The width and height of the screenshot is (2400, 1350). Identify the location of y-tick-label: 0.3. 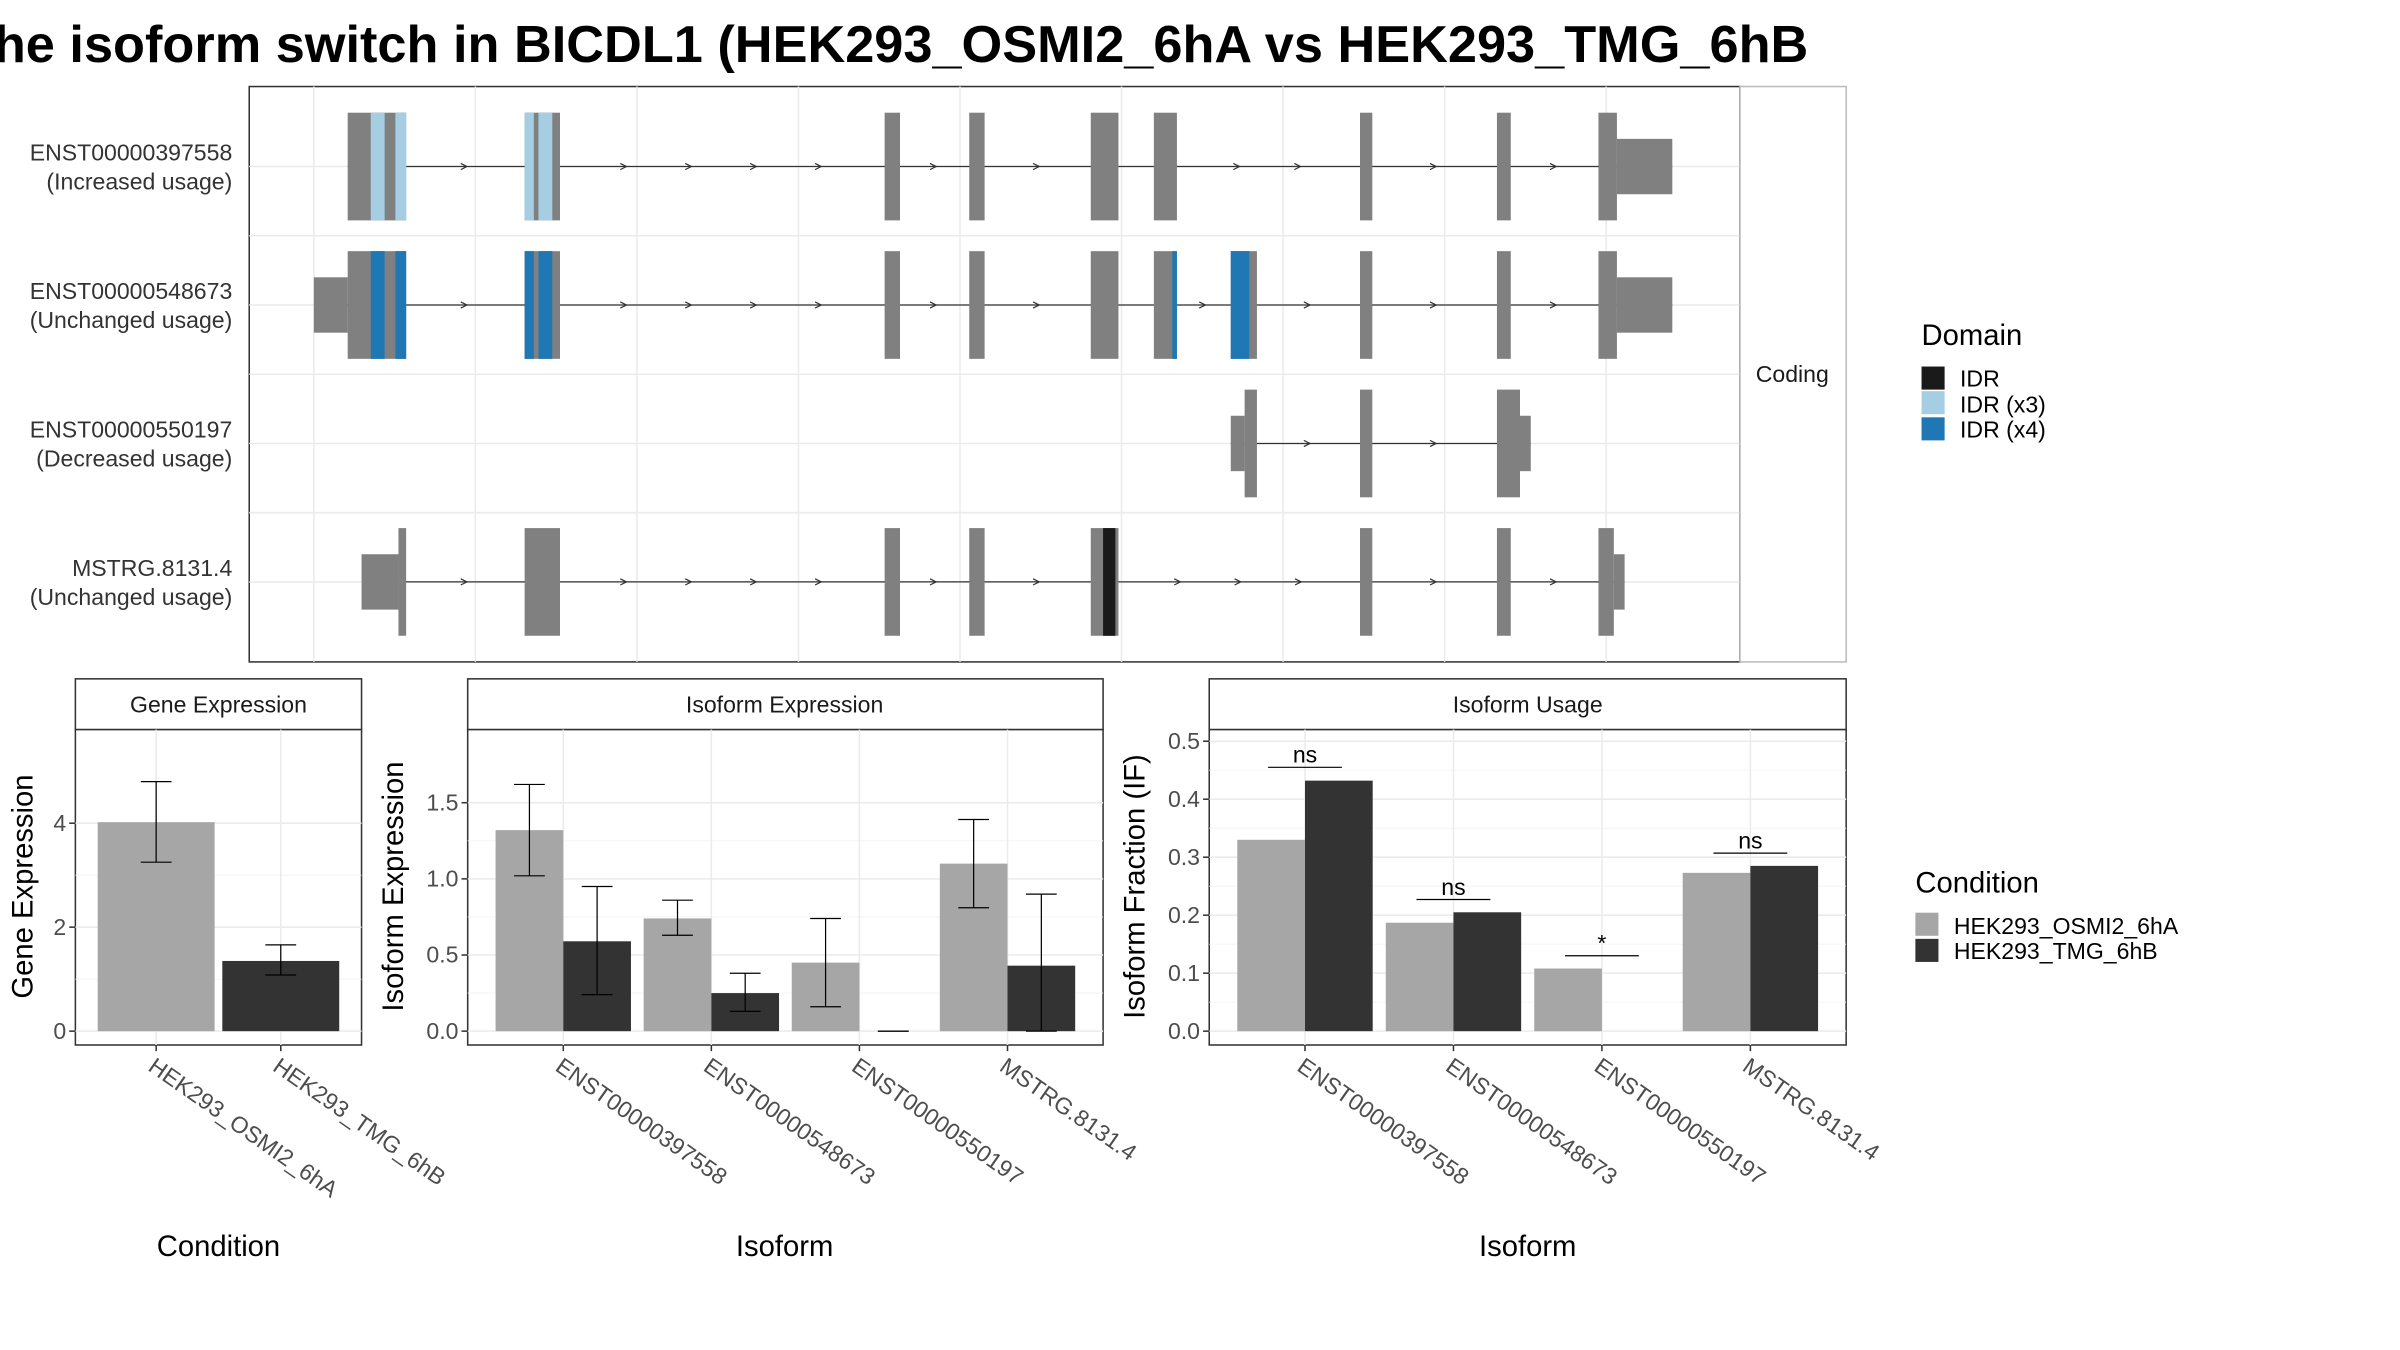
(1184, 857).